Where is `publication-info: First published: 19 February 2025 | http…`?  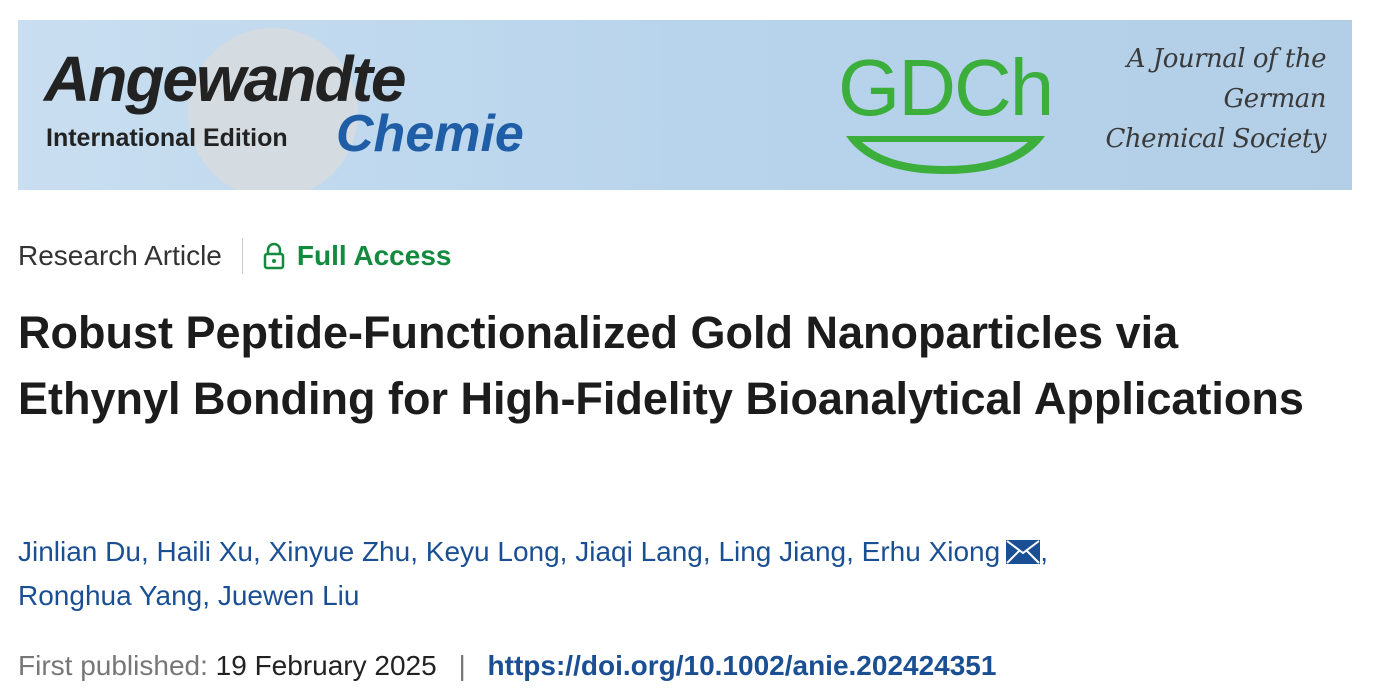 publication-info: First published: 19 February 2025 | http… is located at coordinates (507, 666).